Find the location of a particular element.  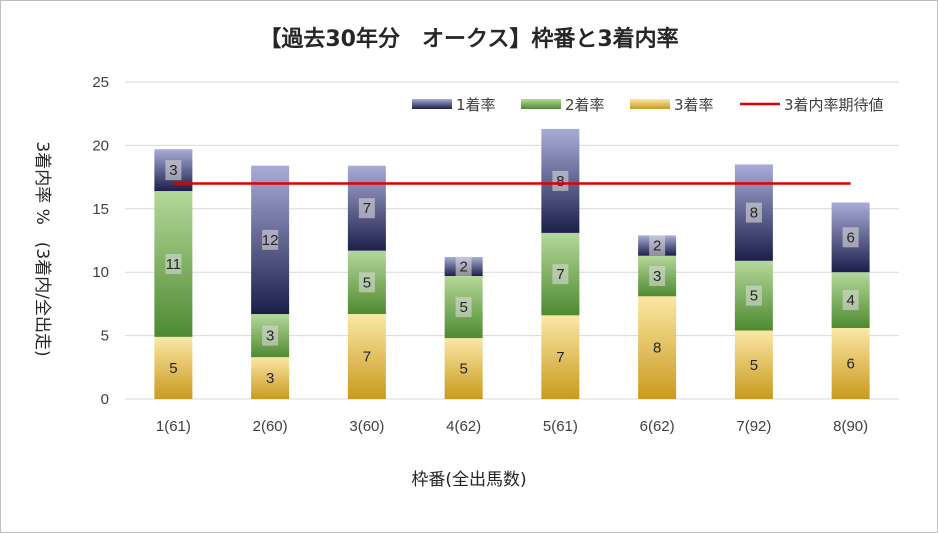

y-tick-label: 0 is located at coordinates (105, 399).